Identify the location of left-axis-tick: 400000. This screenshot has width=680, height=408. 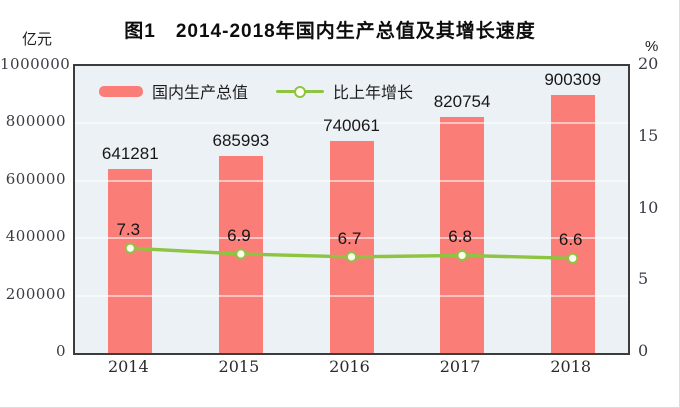
(35, 236).